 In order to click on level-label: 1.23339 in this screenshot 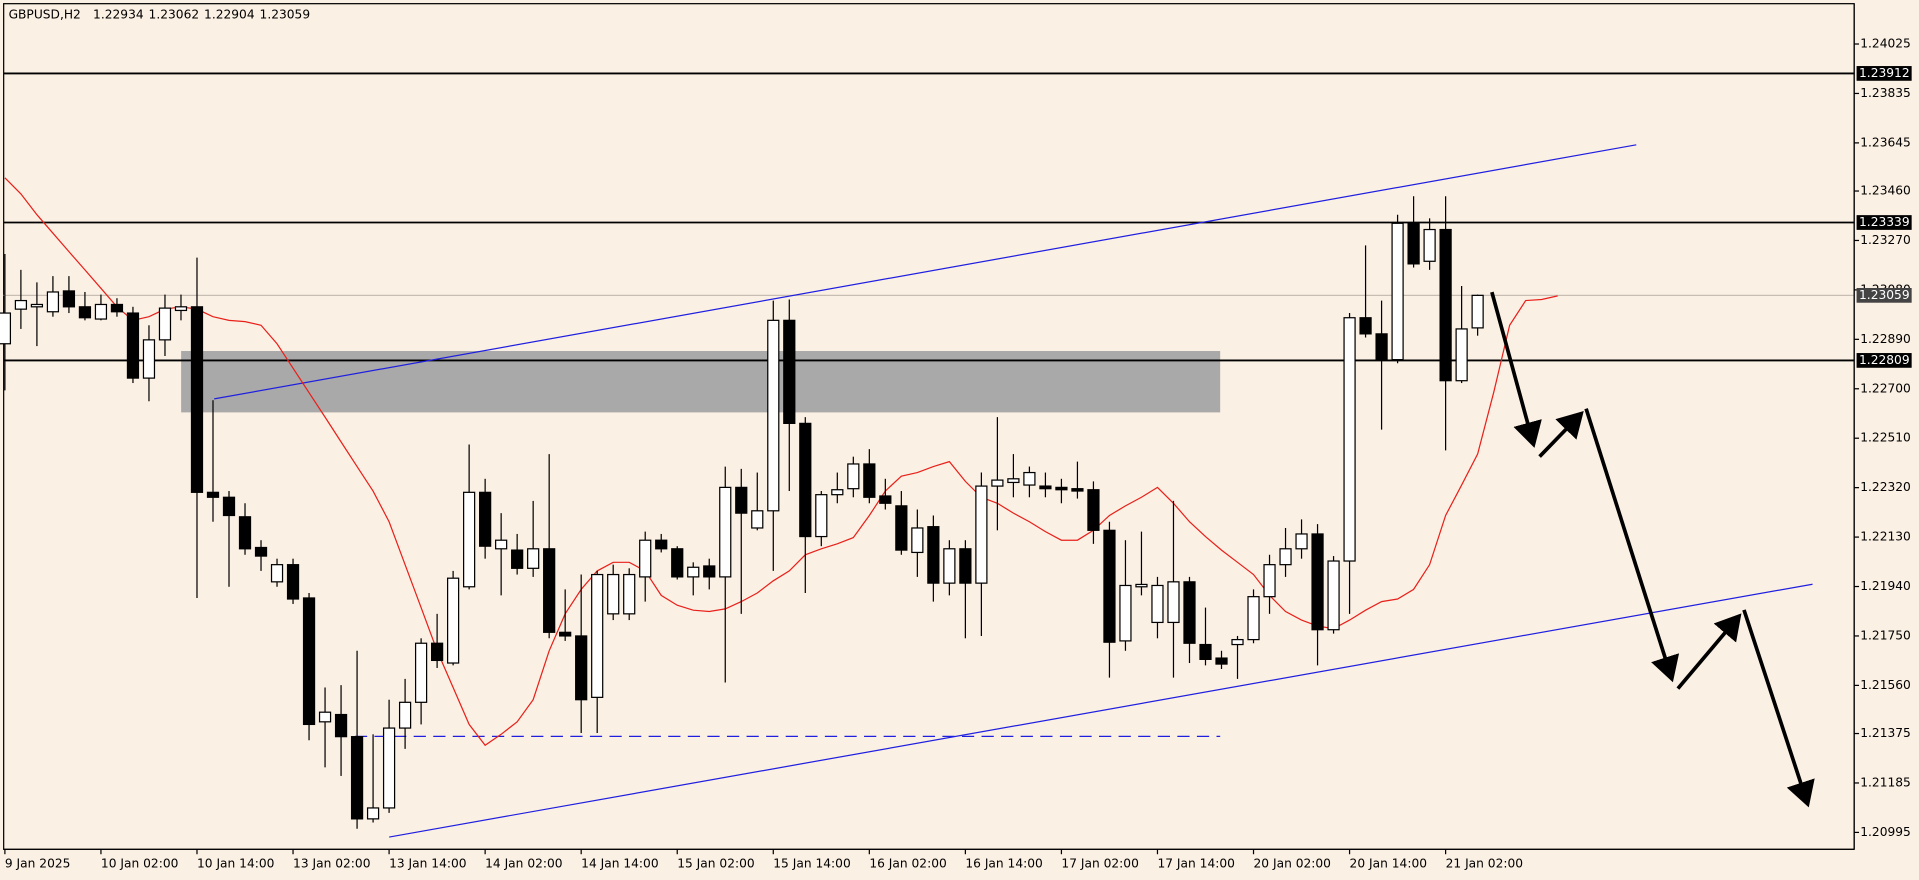, I will do `click(1884, 222)`.